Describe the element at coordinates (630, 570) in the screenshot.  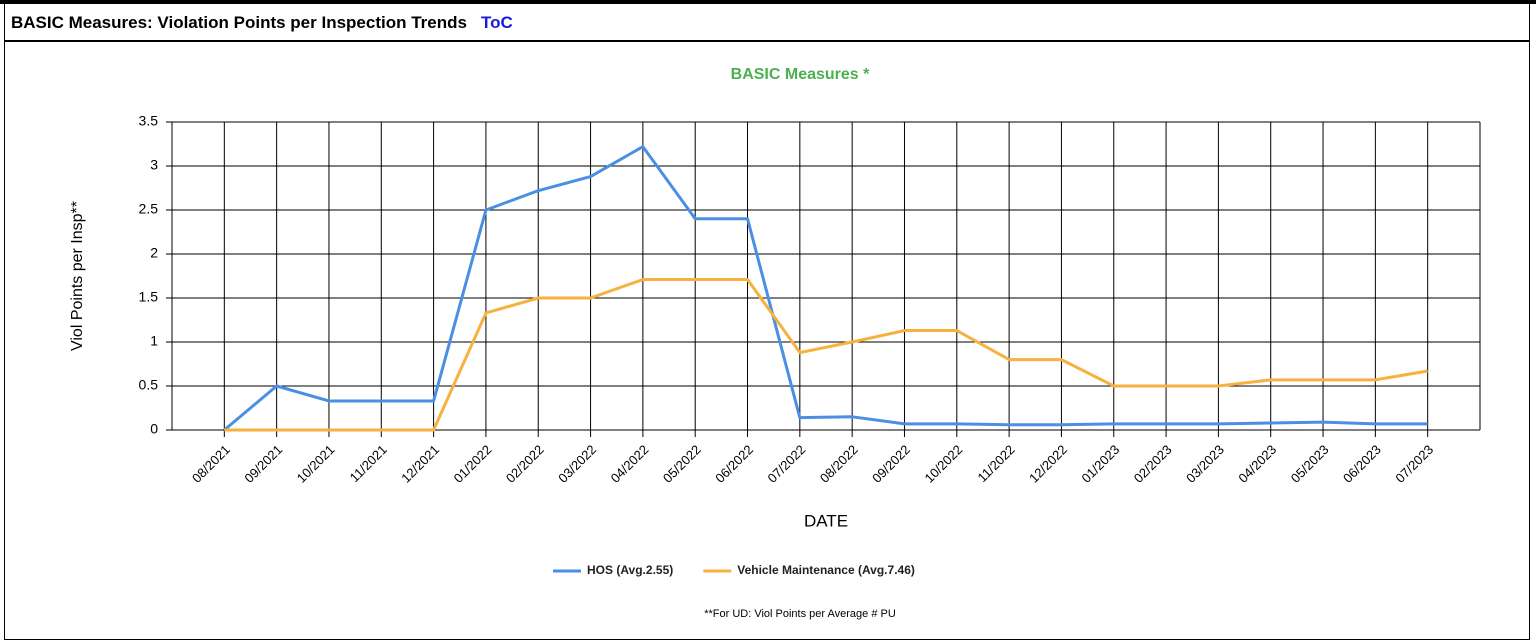
I see `legend-label: HOS (Avg.2.55)` at that location.